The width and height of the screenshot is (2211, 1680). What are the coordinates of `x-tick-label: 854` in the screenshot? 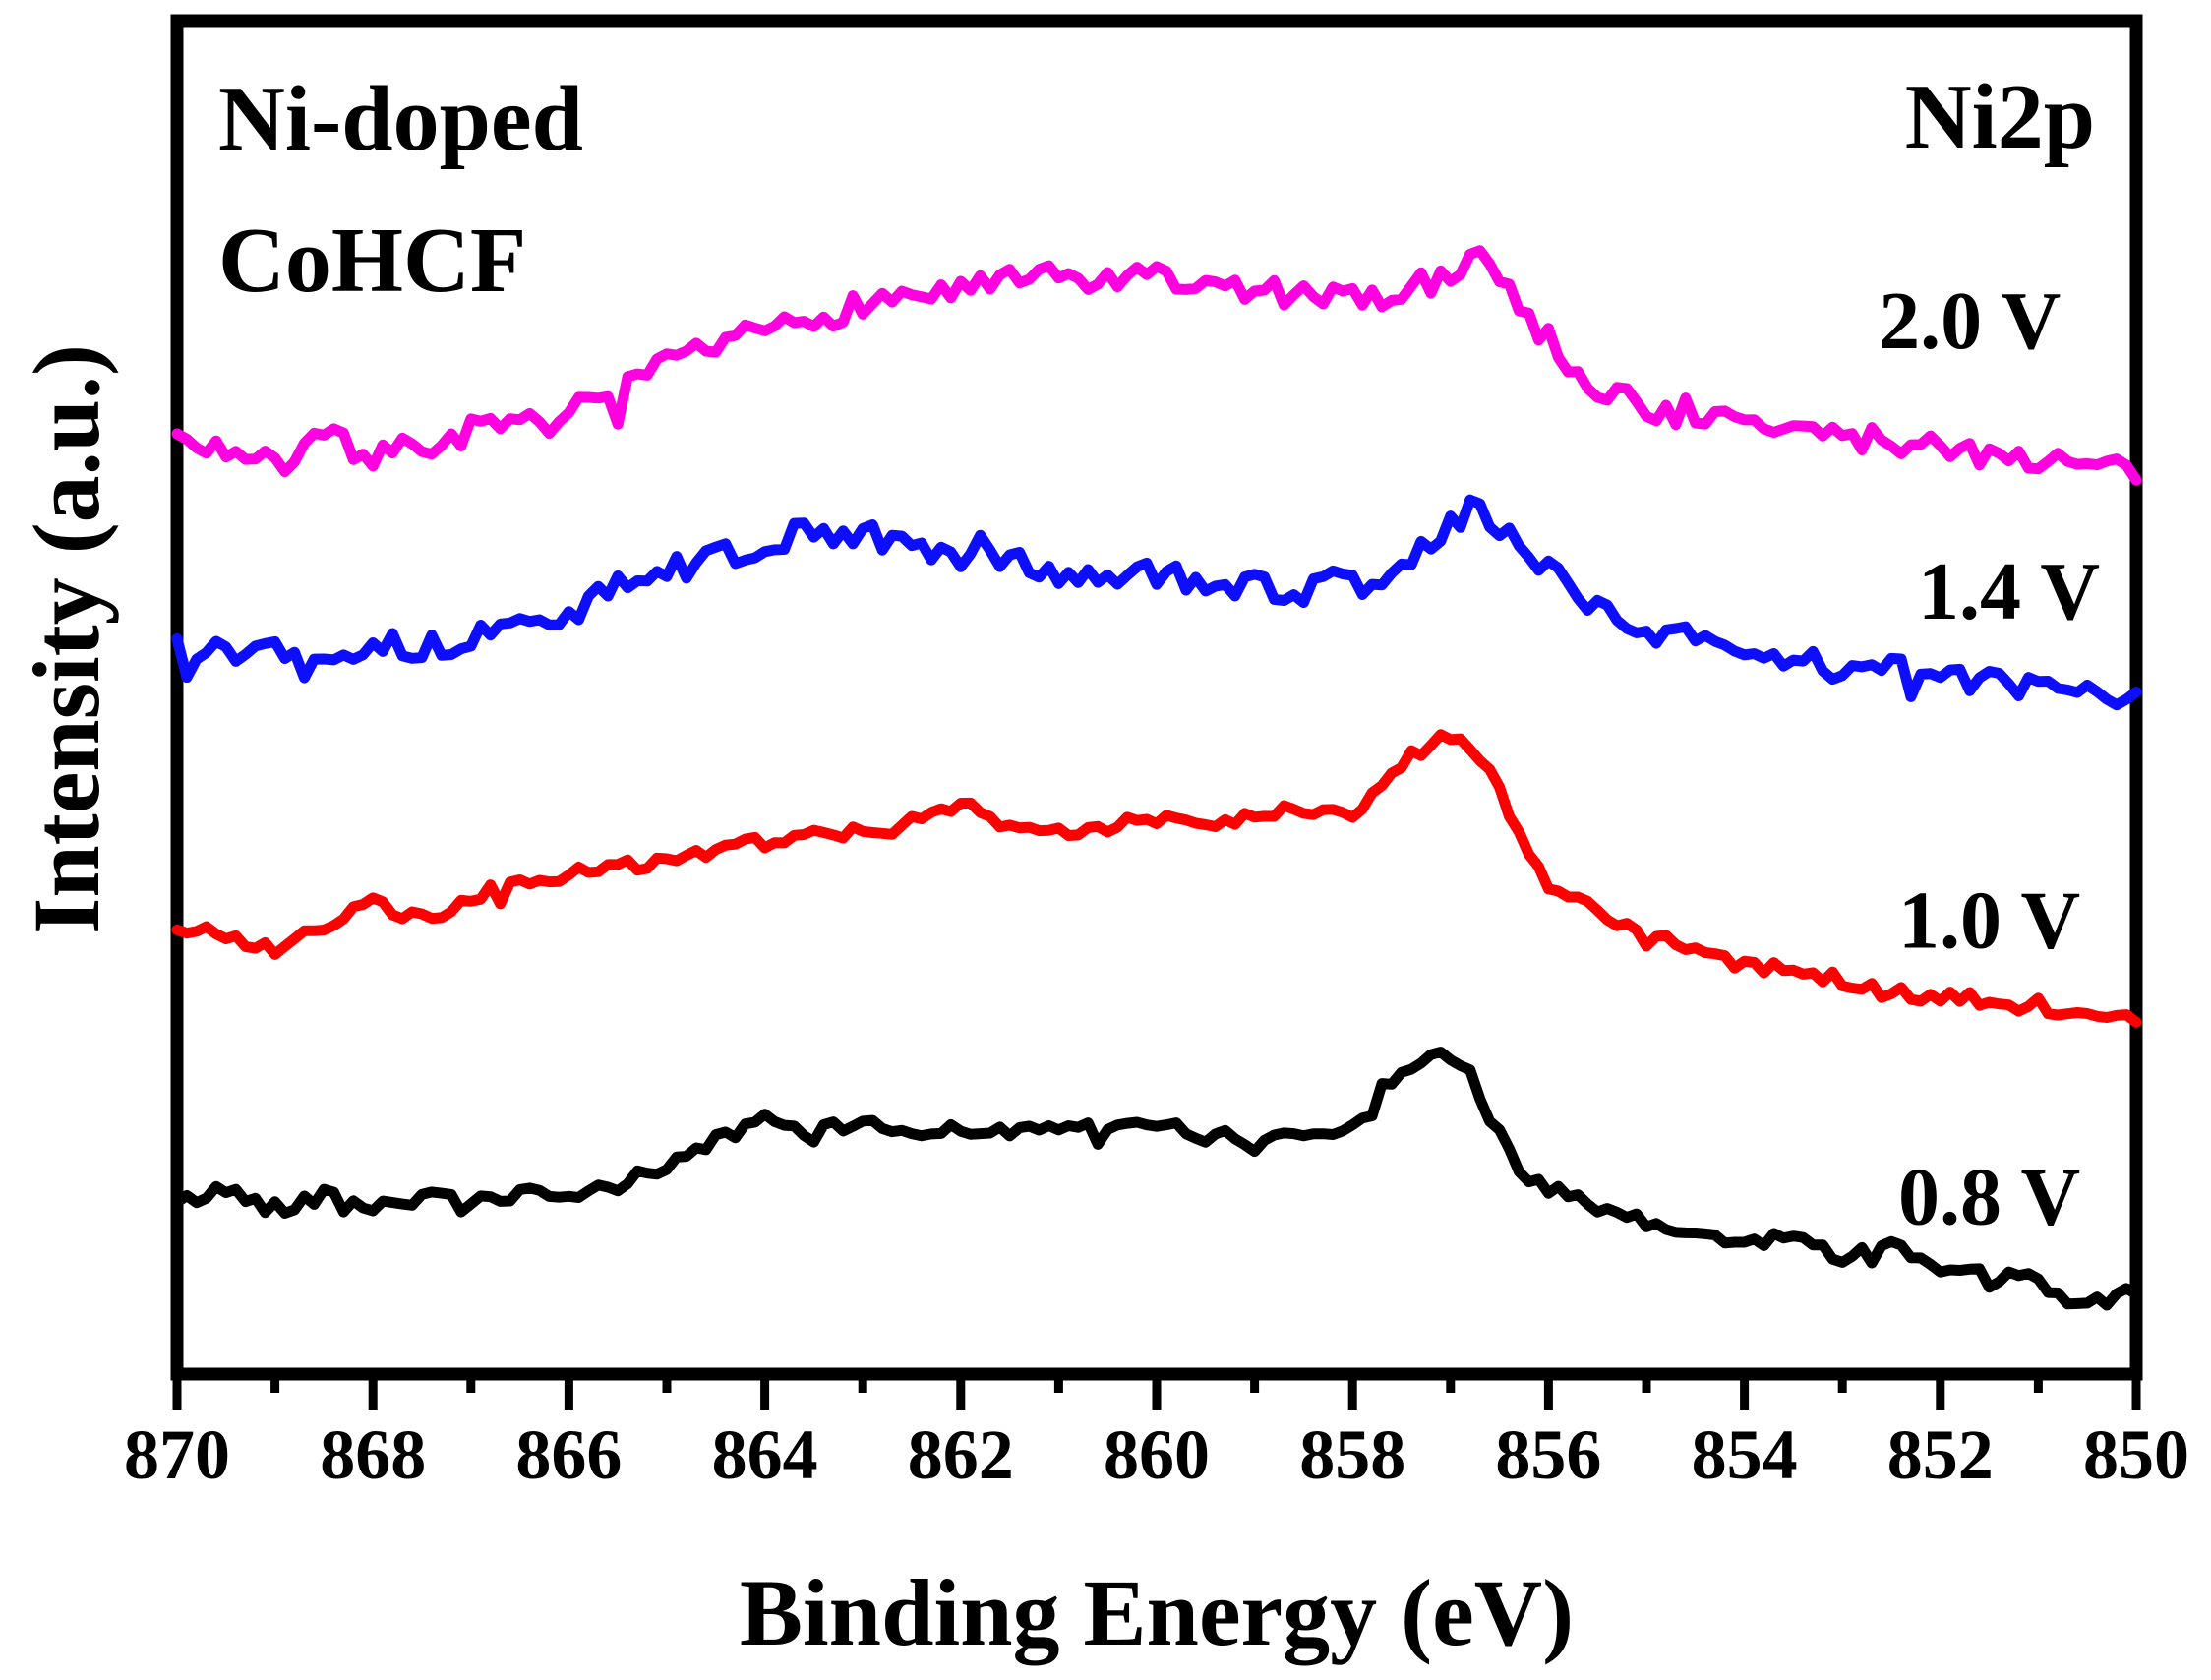 It's located at (1745, 1454).